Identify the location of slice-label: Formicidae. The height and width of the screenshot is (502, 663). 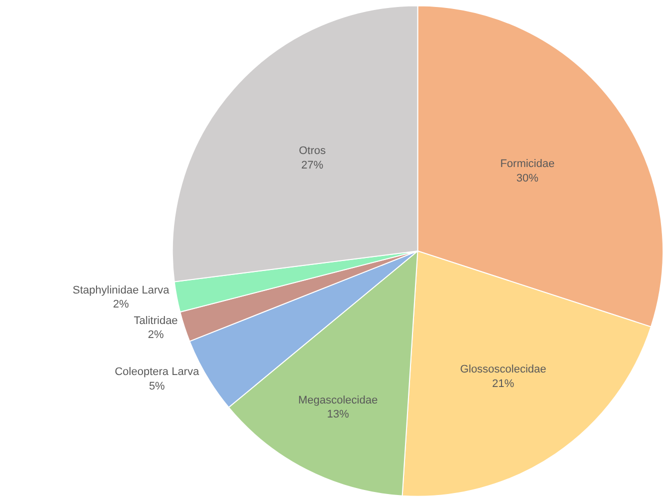
(527, 164).